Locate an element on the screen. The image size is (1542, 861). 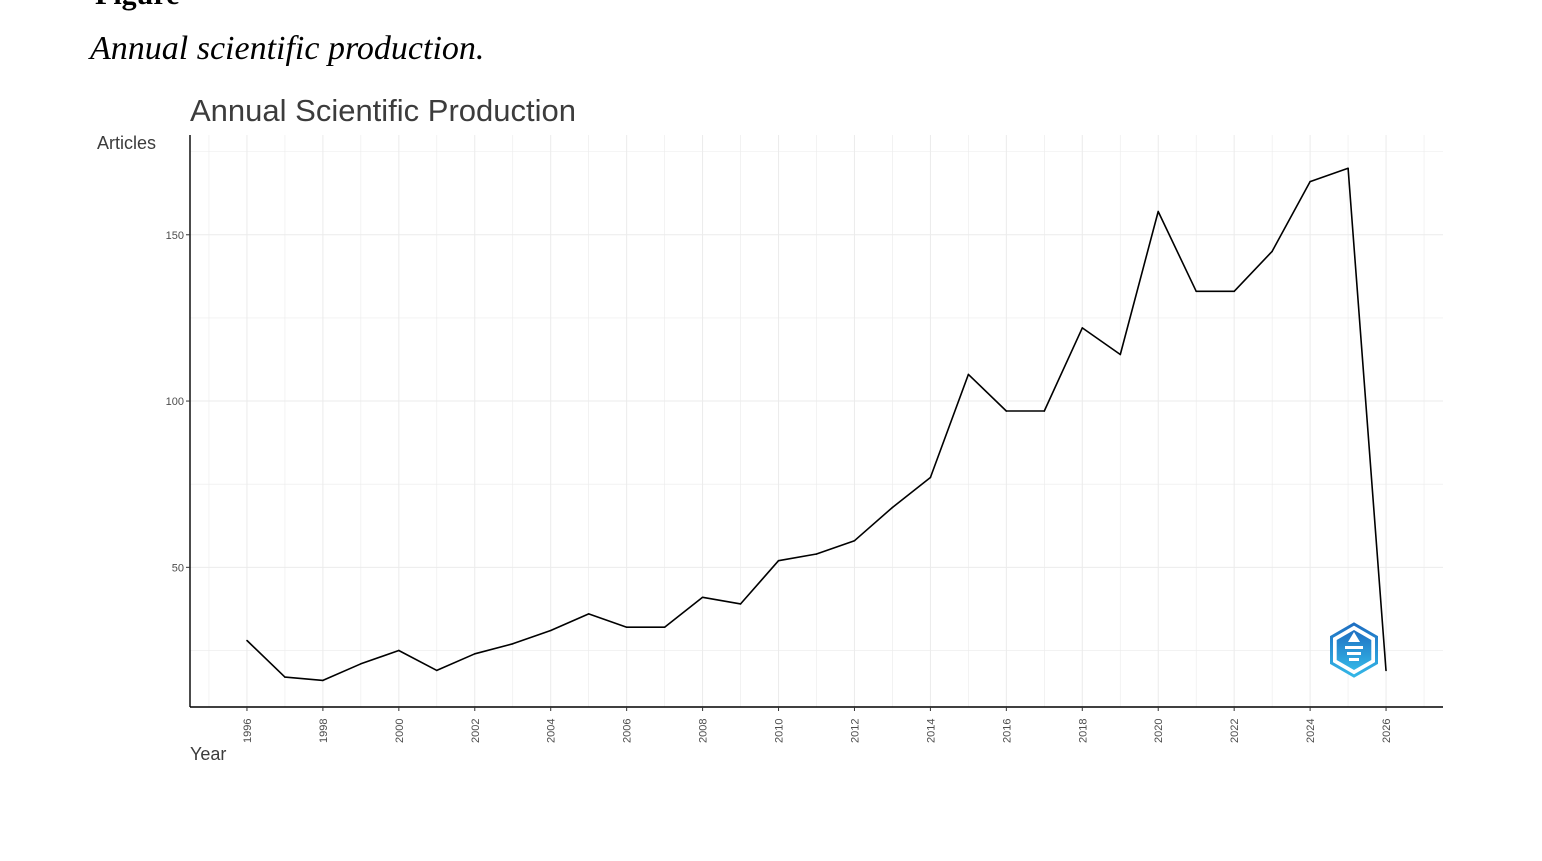
x-tick-label: 1996 is located at coordinates (248, 731).